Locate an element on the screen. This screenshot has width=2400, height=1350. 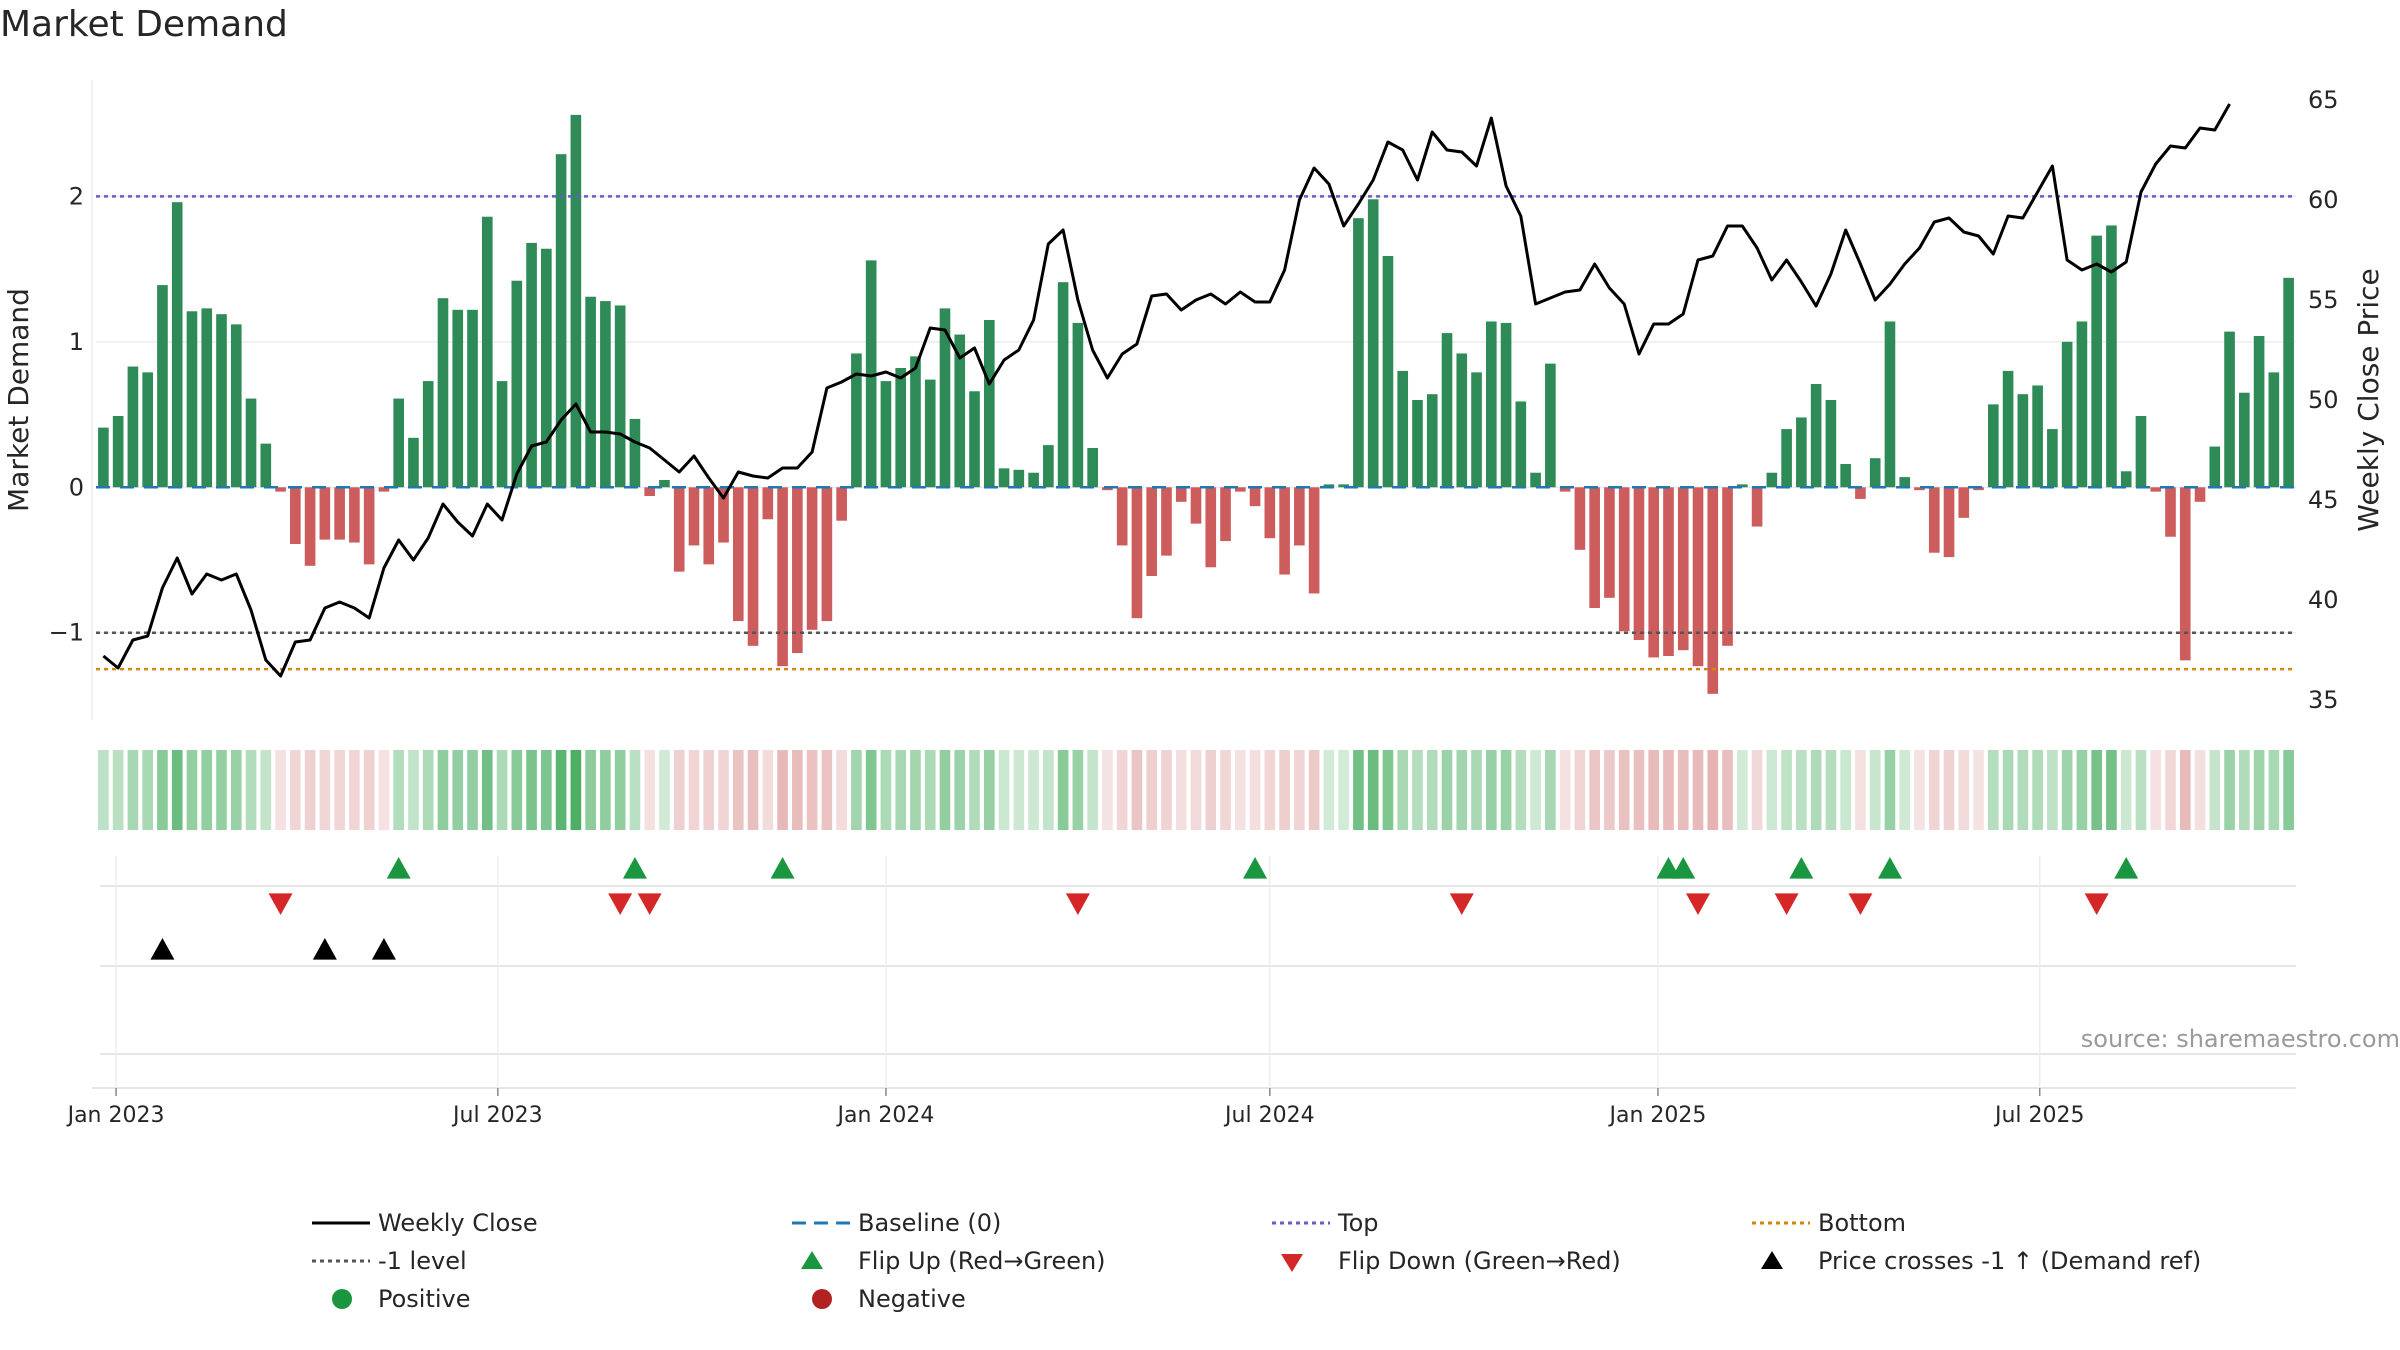
y-tick-label: −1 is located at coordinates (66, 633).